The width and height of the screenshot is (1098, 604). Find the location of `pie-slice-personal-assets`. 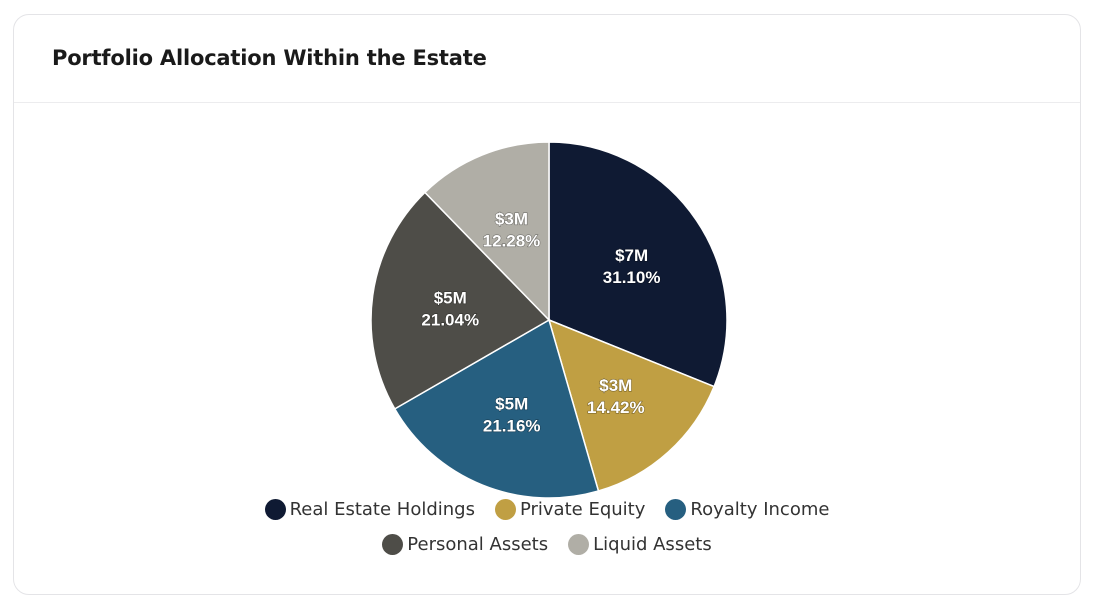

pie-slice-personal-assets is located at coordinates (460, 300).